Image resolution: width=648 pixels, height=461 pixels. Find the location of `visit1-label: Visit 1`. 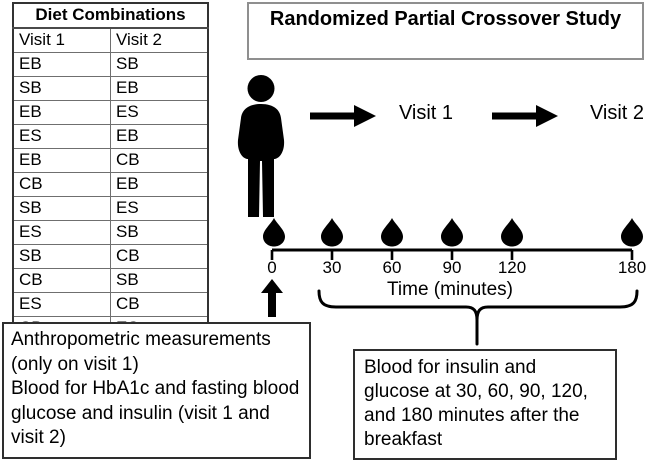

visit1-label: Visit 1 is located at coordinates (426, 113).